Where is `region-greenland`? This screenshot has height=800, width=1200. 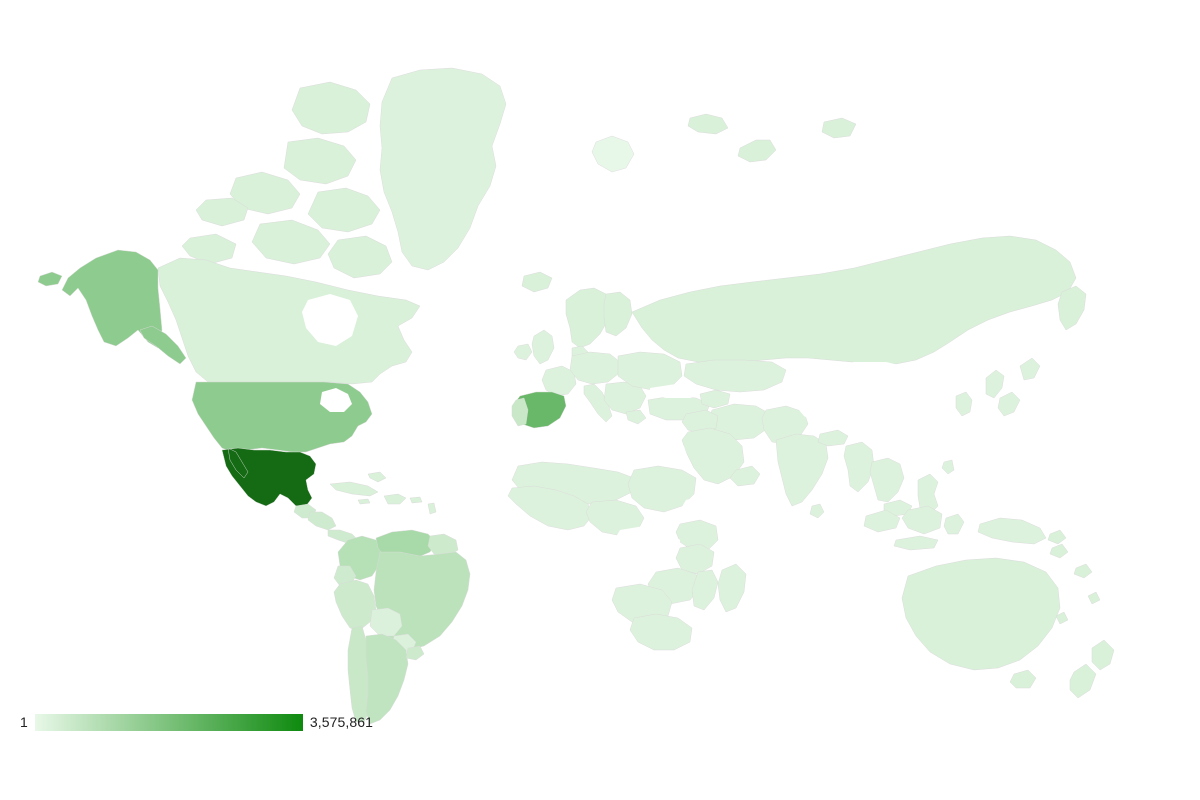
region-greenland is located at coordinates (443, 169).